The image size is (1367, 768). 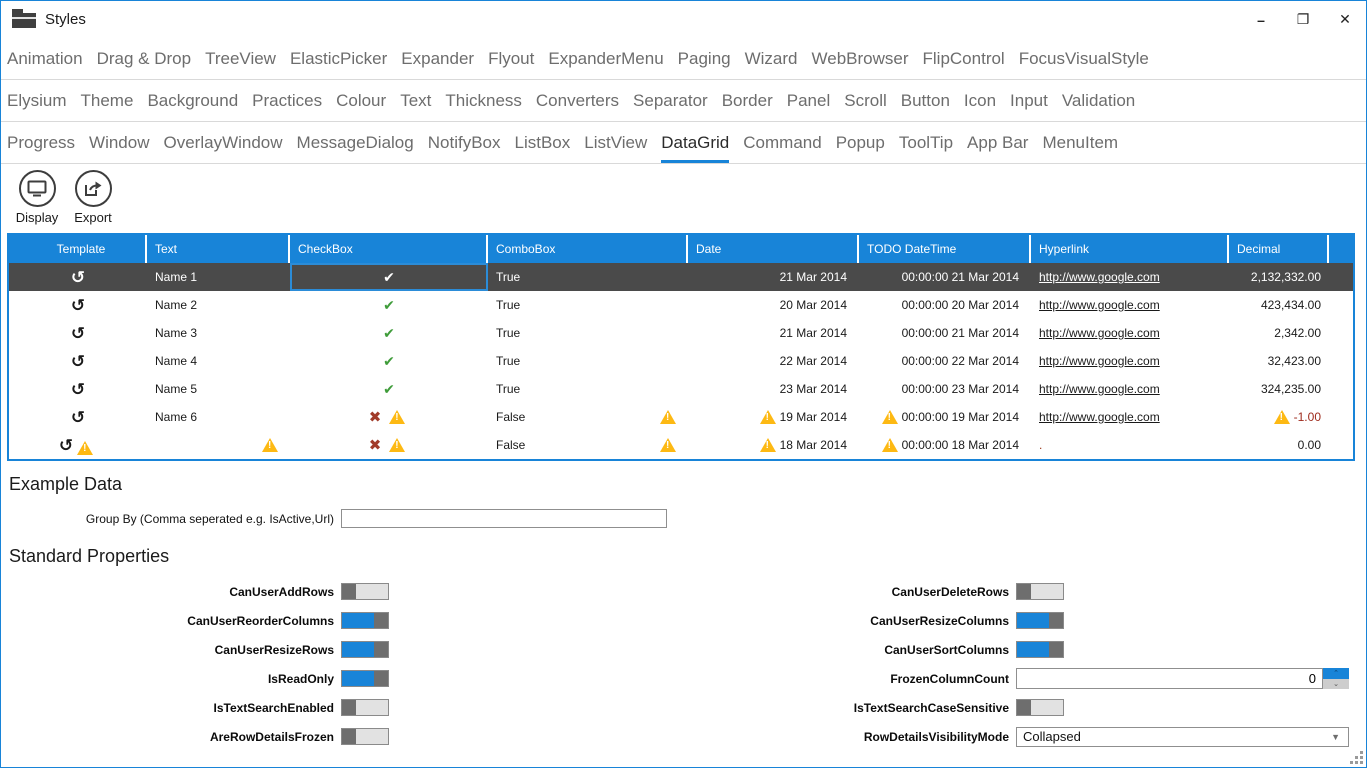 What do you see at coordinates (1040, 649) in the screenshot?
I see `can-user-sort-columns-toggle` at bounding box center [1040, 649].